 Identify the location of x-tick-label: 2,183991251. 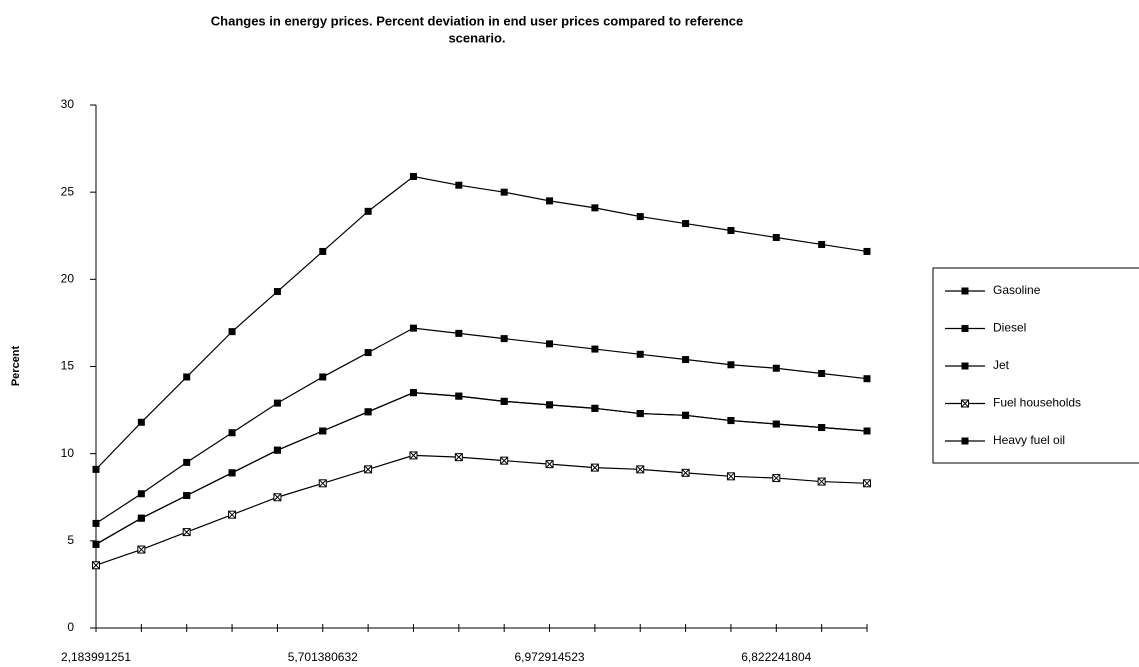
(96, 657).